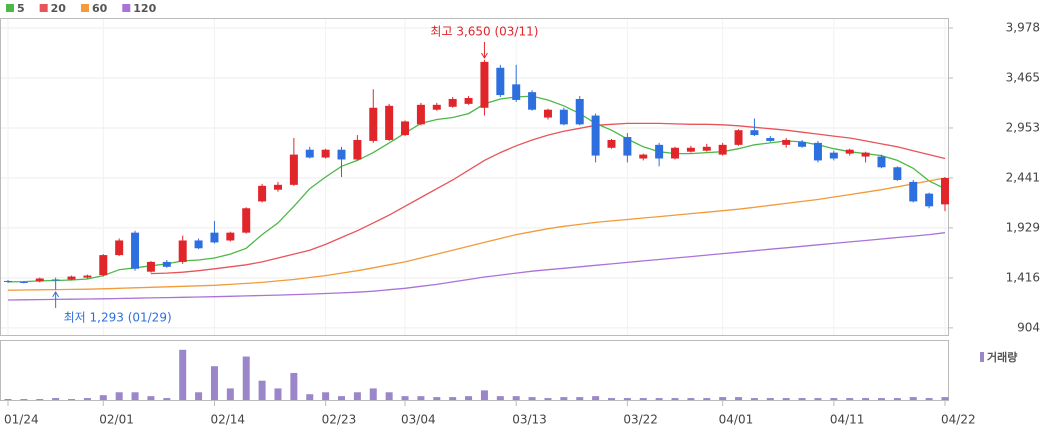 This screenshot has width=1050, height=434. I want to click on x-tick-label: 03/22, so click(640, 420).